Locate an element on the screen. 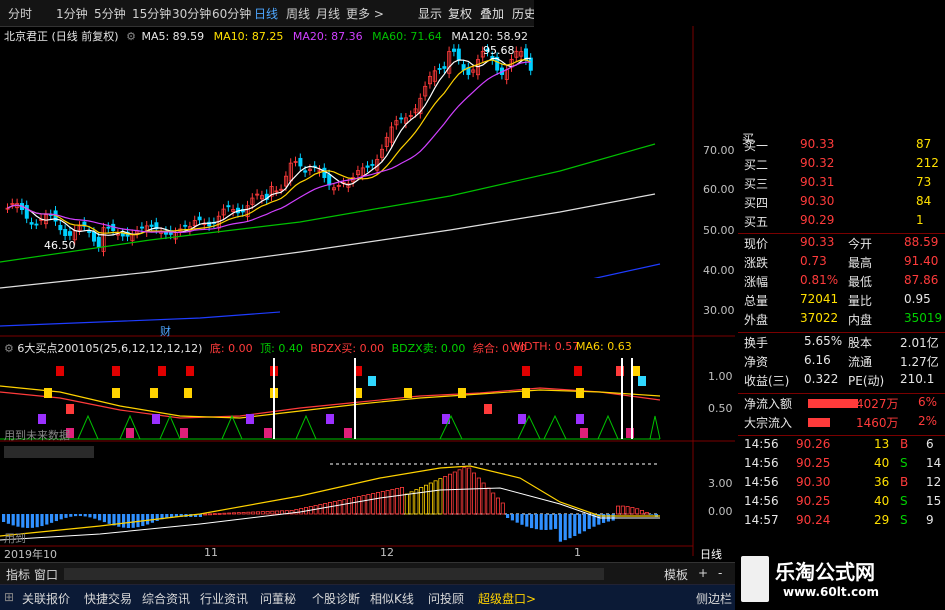 This screenshot has width=945, height=610. adjust-menu: 复权 is located at coordinates (460, 14).